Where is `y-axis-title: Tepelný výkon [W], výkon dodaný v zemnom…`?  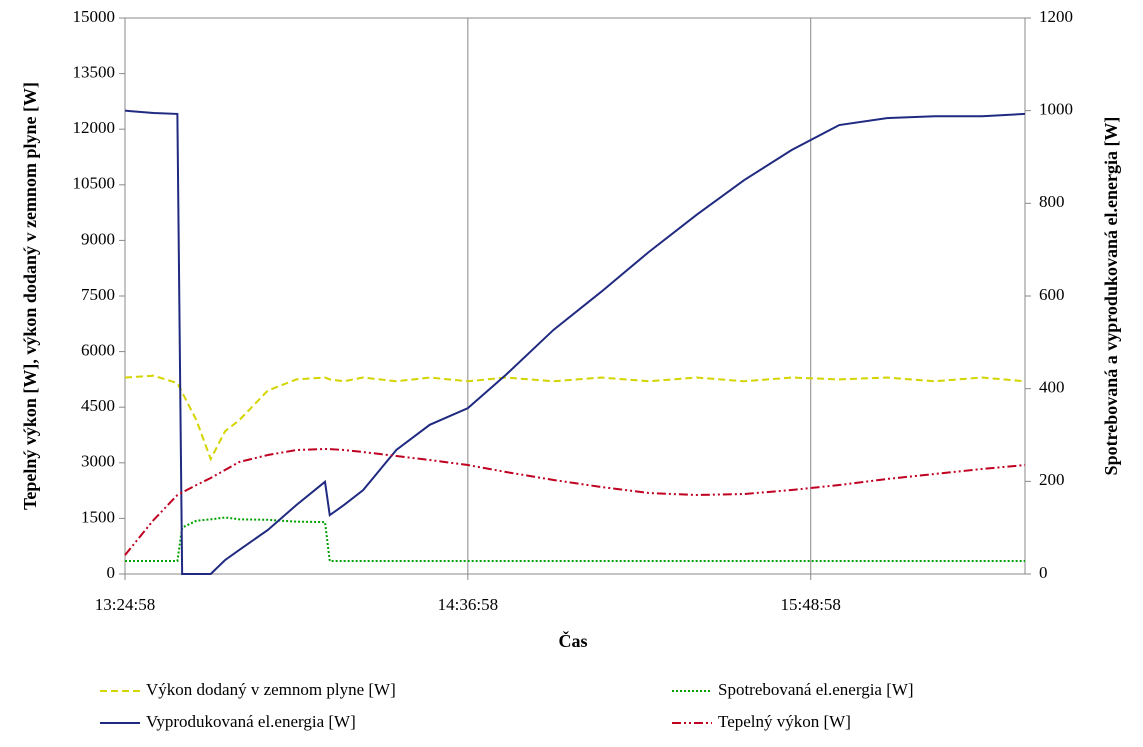
y-axis-title: Tepelný výkon [W], výkon dodaný v zemnom… is located at coordinates (30, 296).